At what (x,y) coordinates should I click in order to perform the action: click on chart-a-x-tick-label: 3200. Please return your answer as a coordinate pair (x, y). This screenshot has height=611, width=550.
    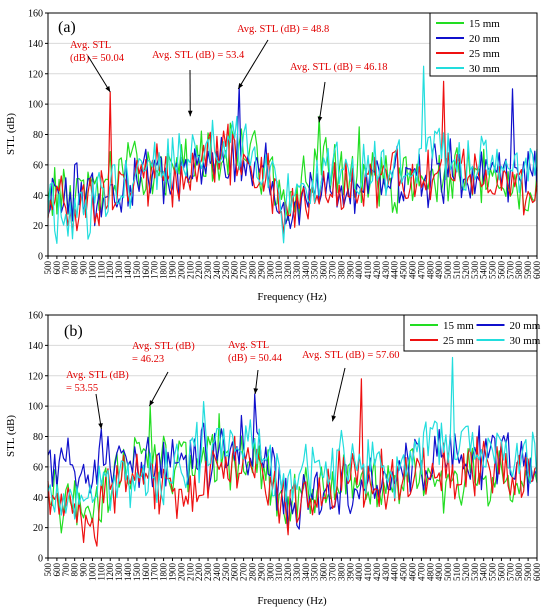
    Looking at the image, I should click on (288, 270).